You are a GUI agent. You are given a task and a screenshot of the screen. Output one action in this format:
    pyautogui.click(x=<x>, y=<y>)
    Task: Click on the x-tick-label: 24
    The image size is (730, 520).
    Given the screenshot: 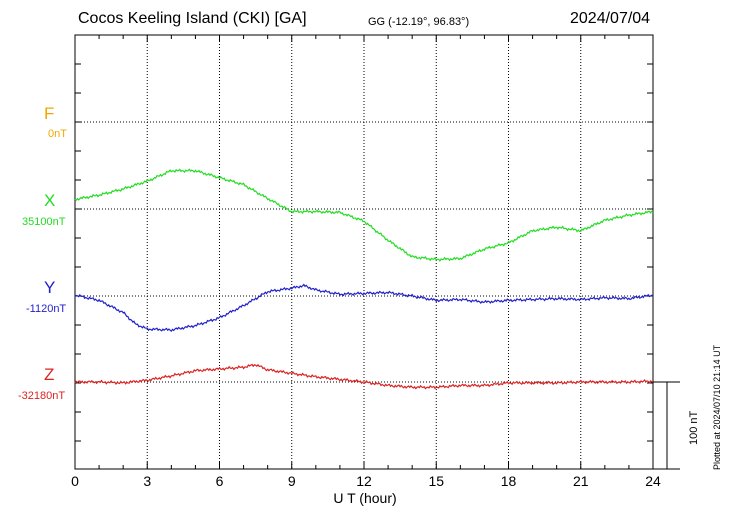 What is the action you would take?
    pyautogui.click(x=653, y=481)
    